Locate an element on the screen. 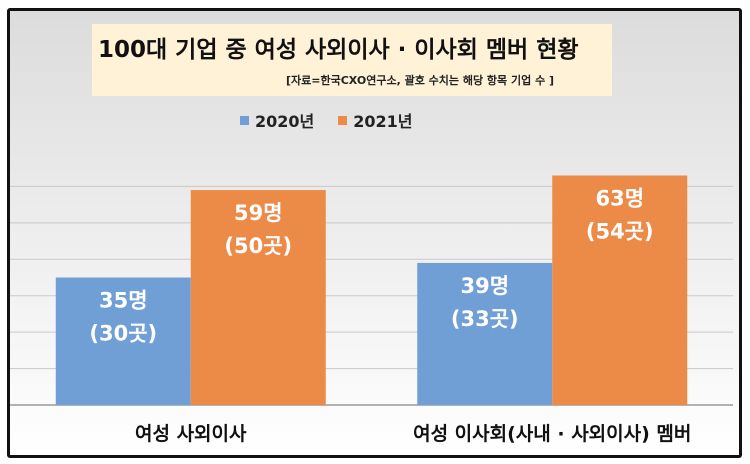 This screenshot has height=464, width=750. category-label: 여성 사외이사 is located at coordinates (191, 434).